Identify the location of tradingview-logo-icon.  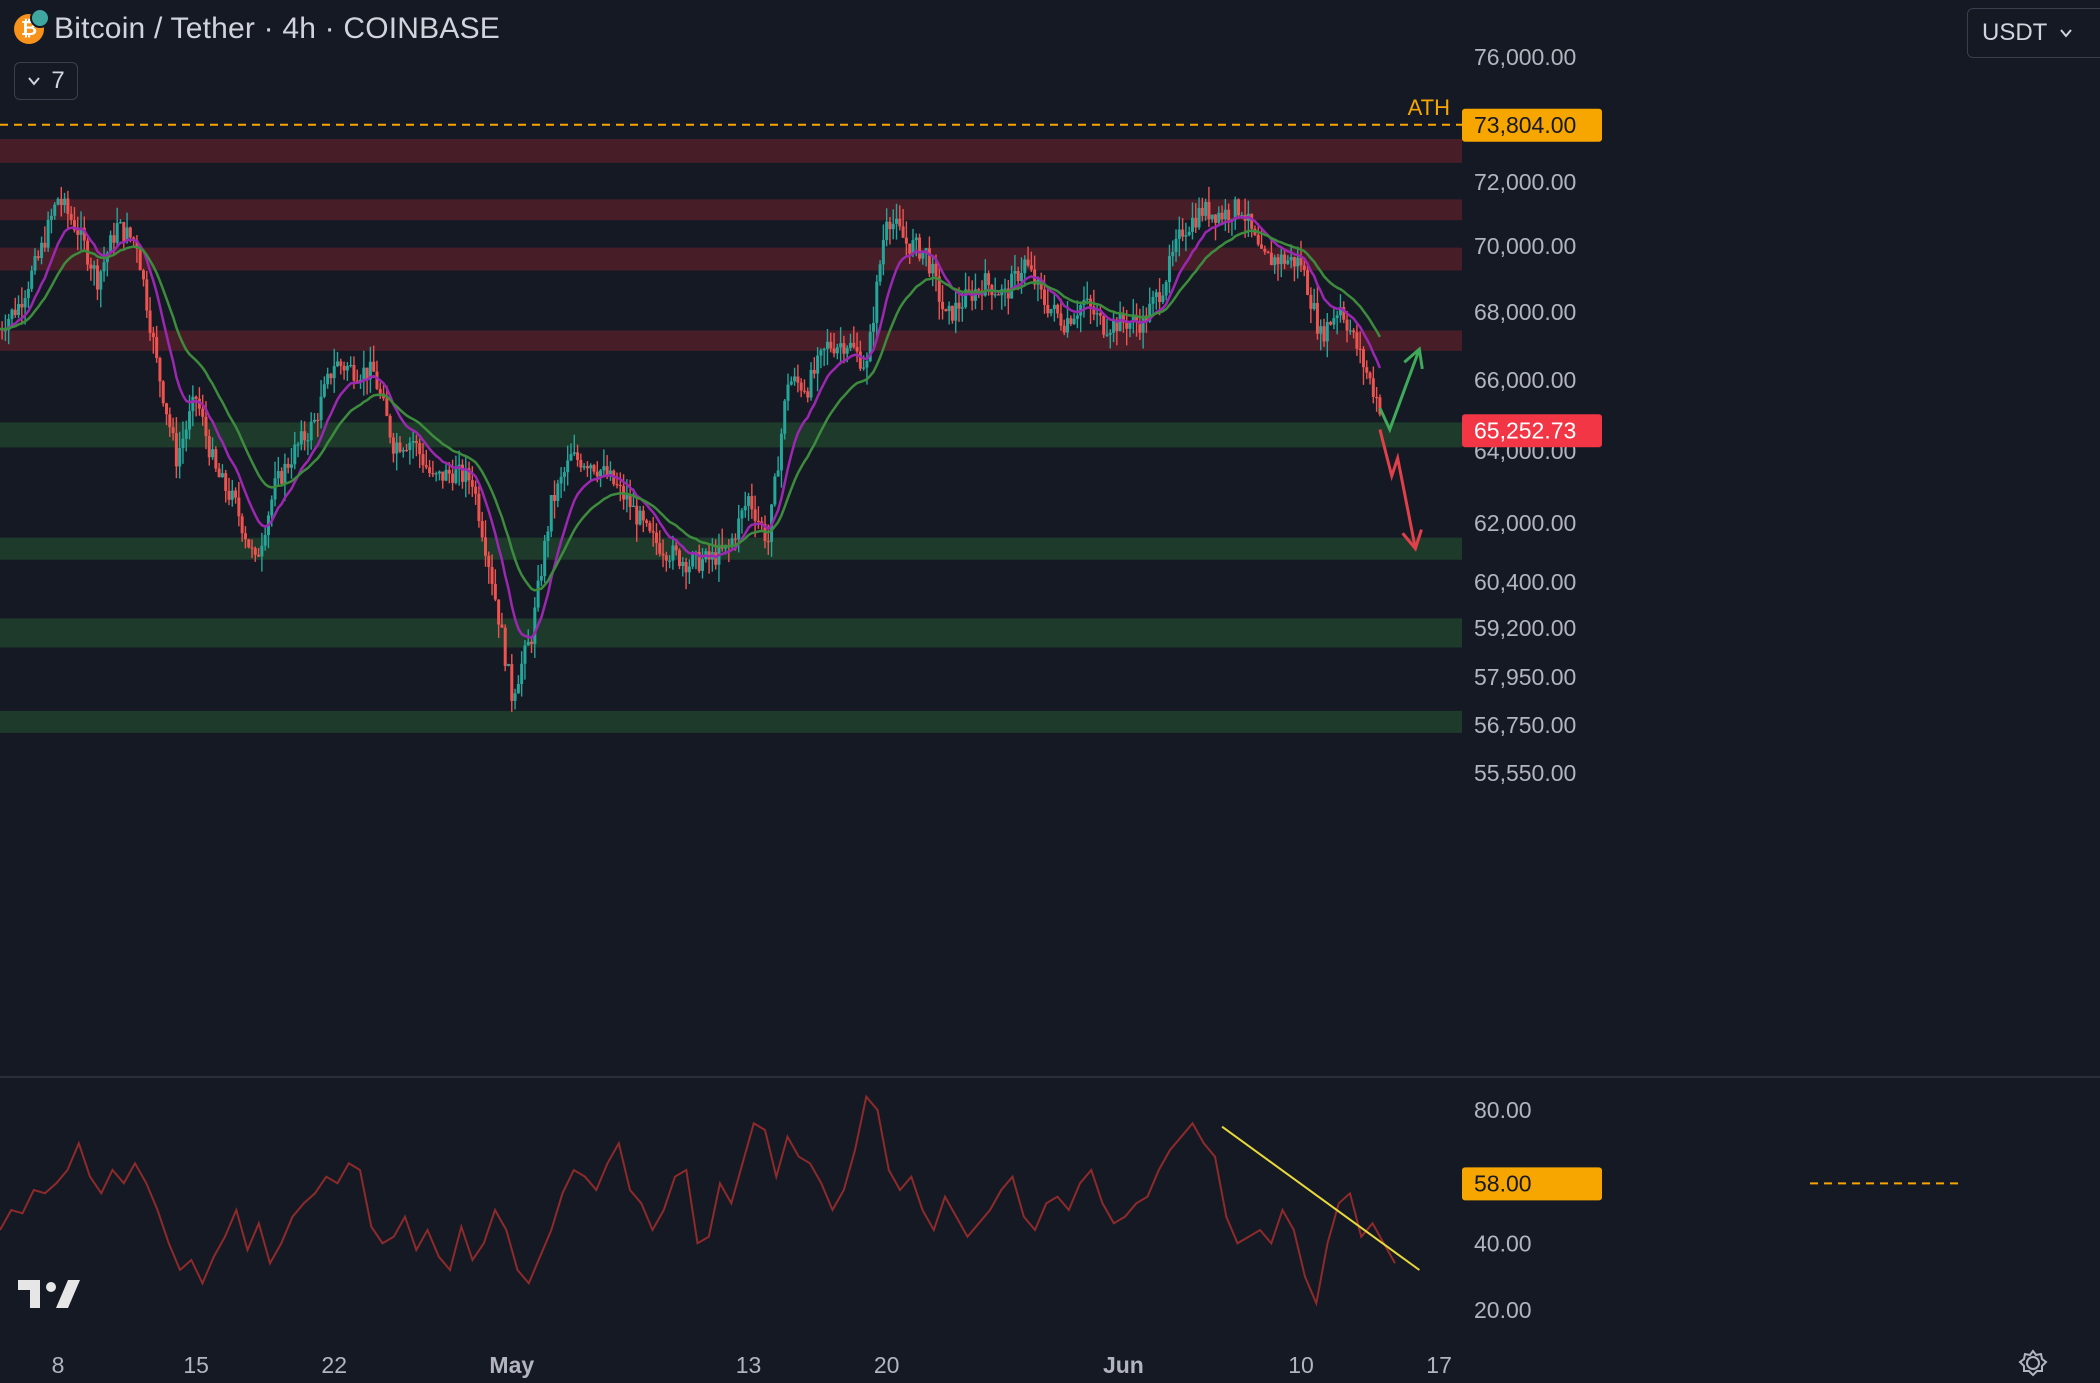
(50, 1294).